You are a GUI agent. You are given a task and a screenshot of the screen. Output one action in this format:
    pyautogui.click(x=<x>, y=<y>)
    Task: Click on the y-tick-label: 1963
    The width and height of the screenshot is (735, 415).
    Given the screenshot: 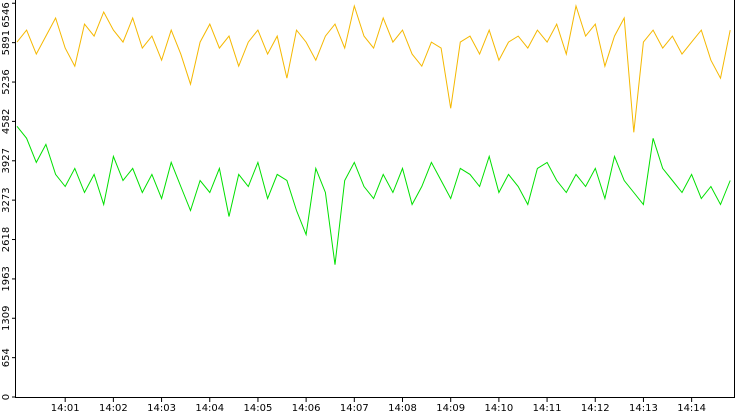 What is the action you would take?
    pyautogui.click(x=6, y=278)
    